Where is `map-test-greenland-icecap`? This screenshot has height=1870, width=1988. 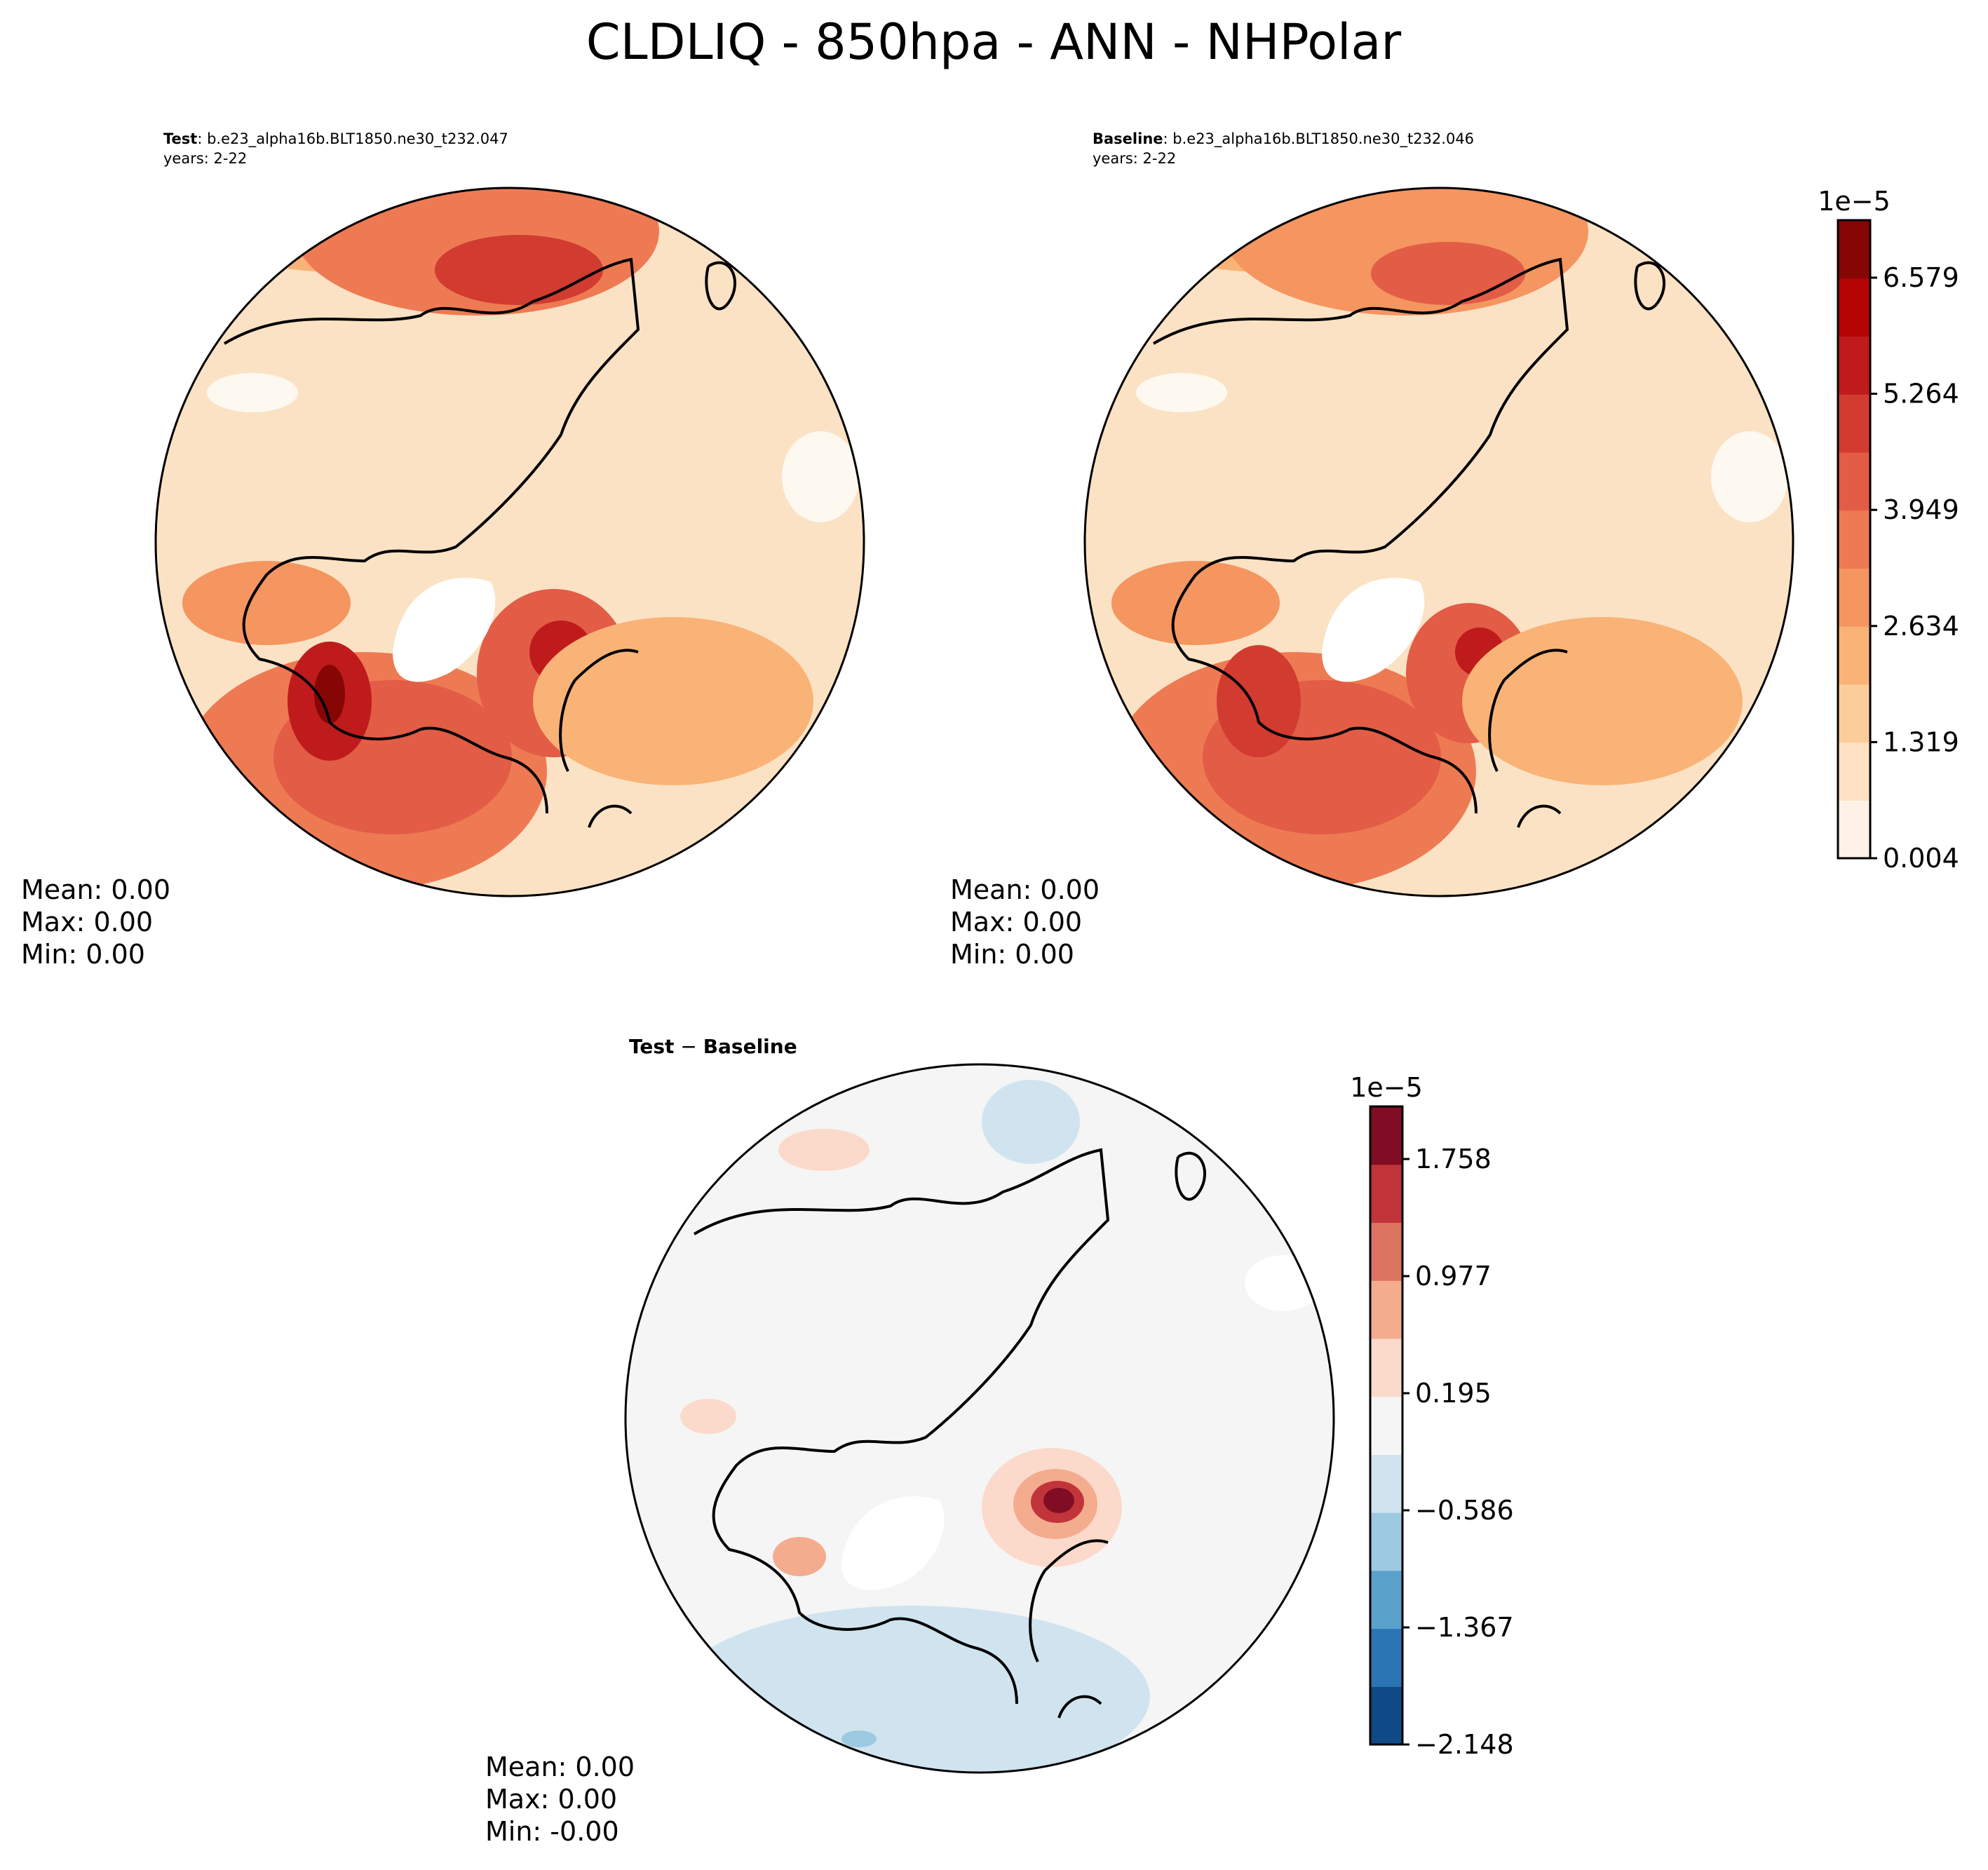
map-test-greenland-icecap is located at coordinates (445, 630).